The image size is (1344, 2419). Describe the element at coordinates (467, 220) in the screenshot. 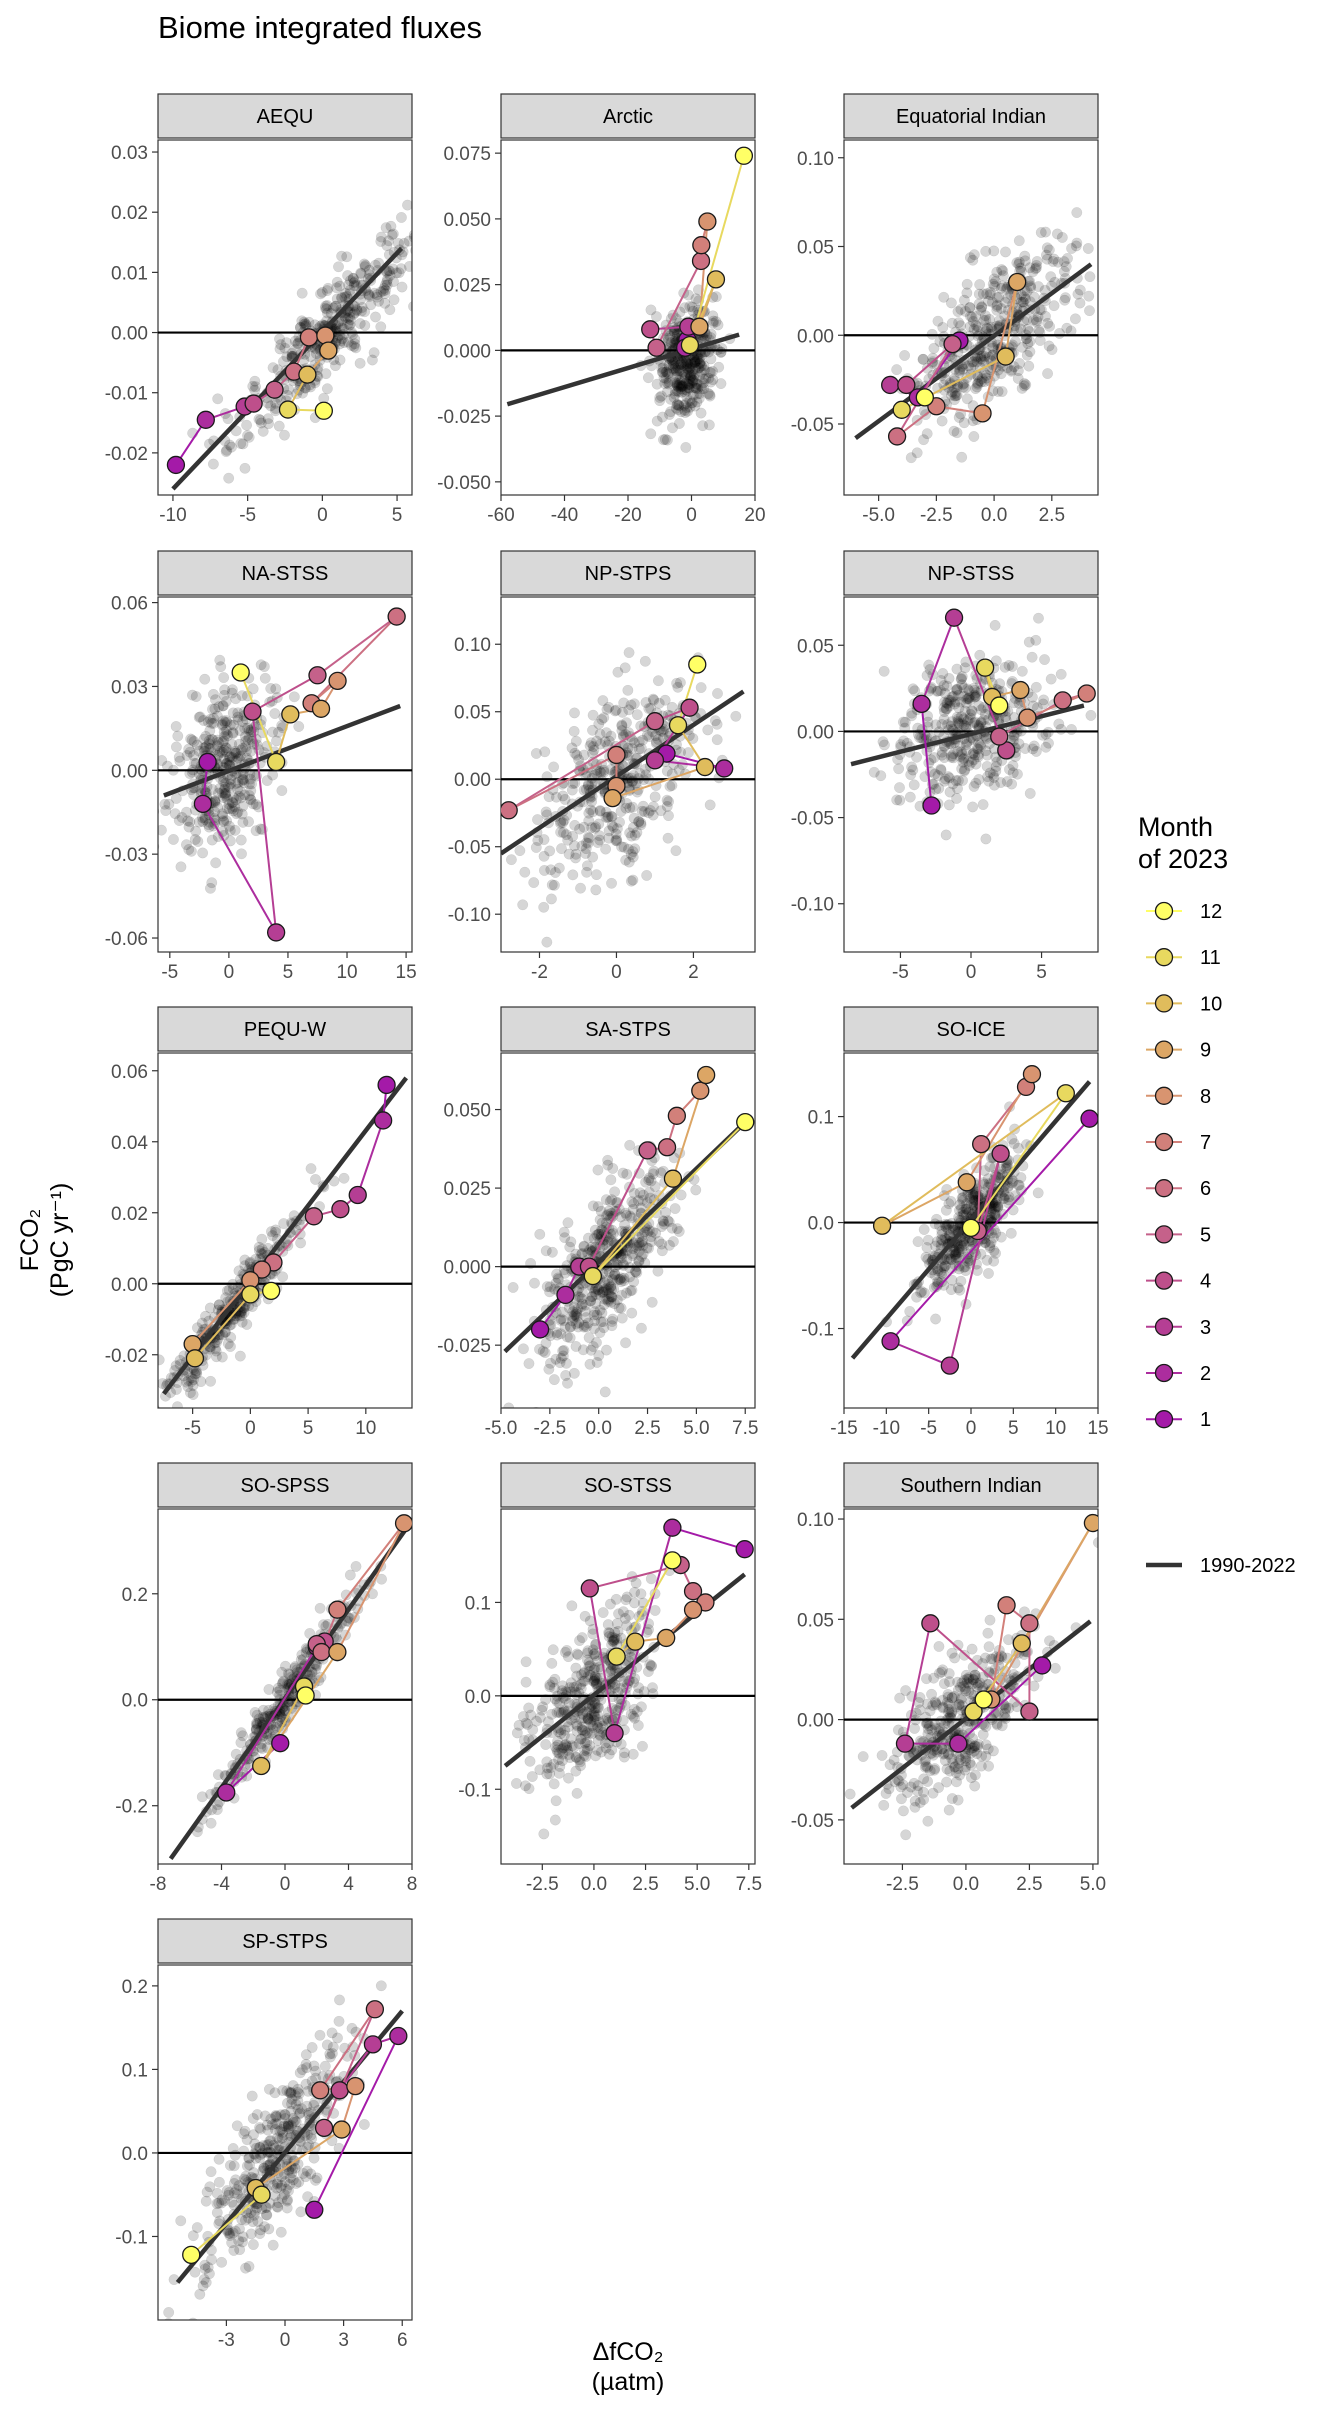

I see `y-tick-label: 0.050` at that location.